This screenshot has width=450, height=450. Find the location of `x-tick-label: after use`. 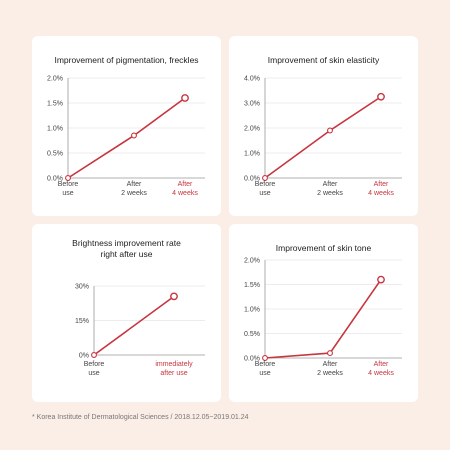

x-tick-label: after use is located at coordinates (173, 373).